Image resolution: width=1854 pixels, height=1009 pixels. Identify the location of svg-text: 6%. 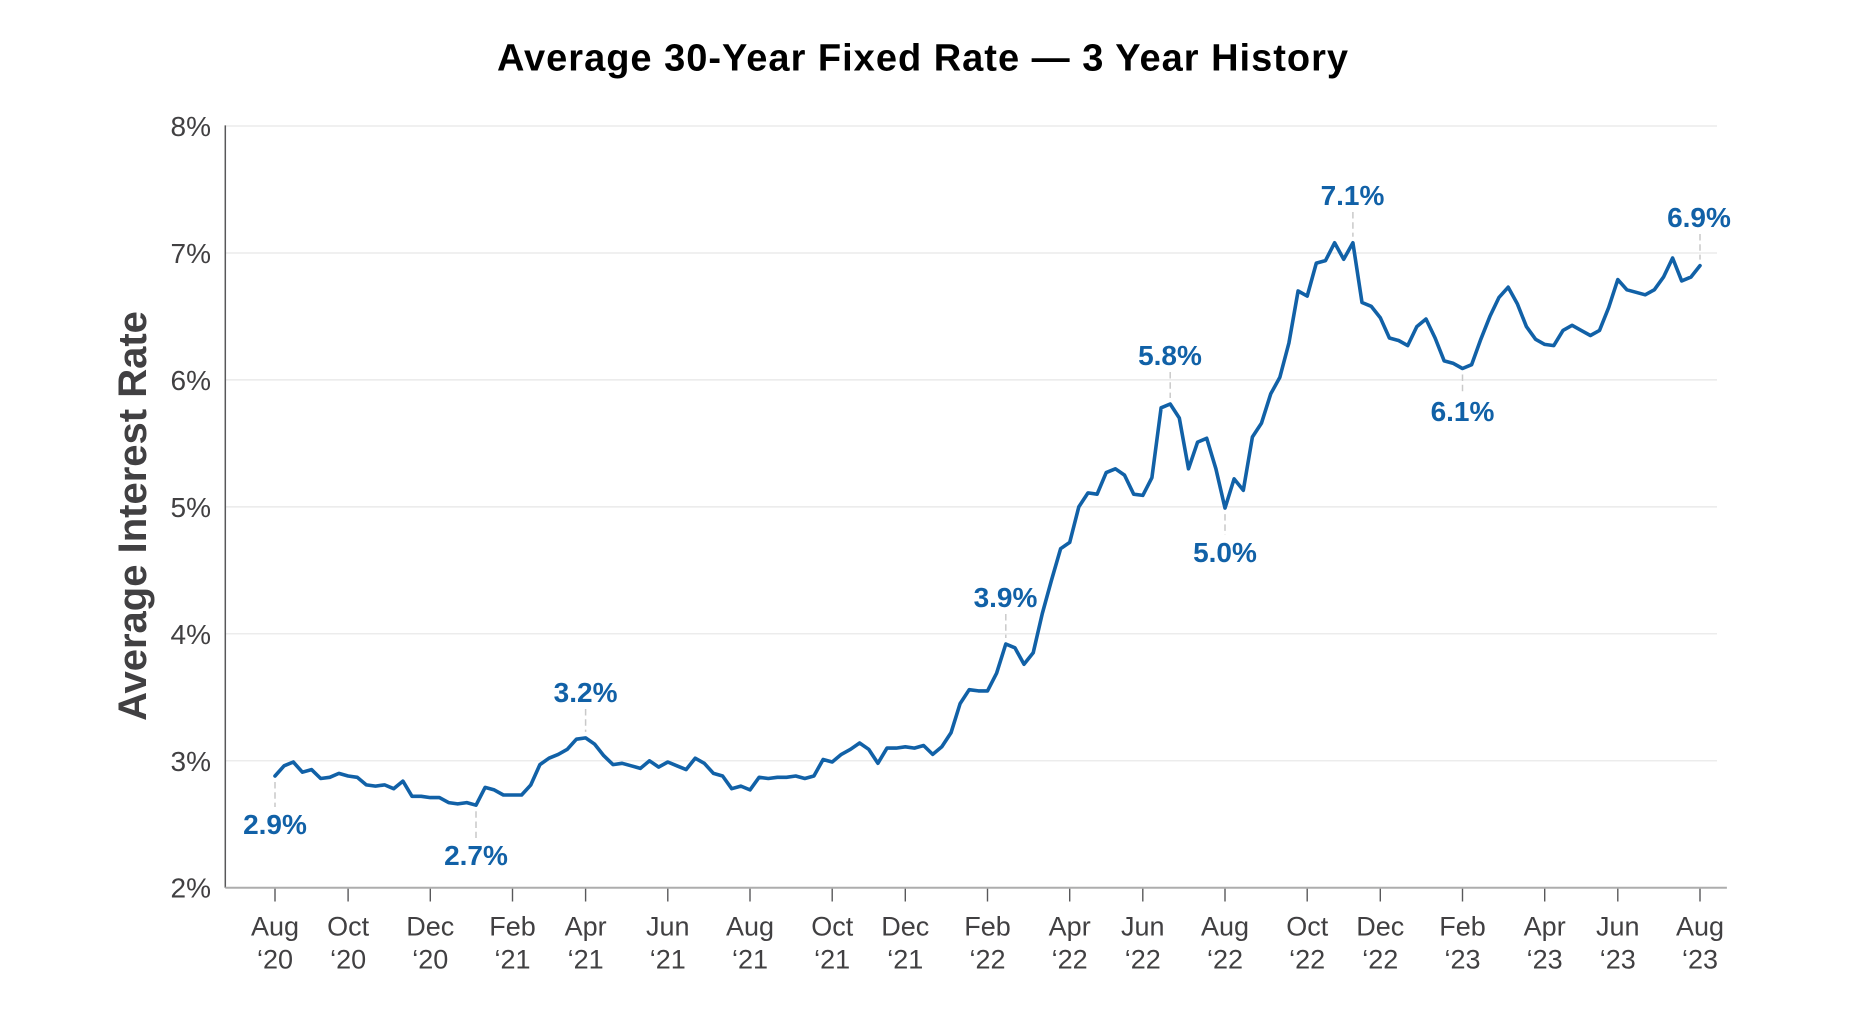
(191, 380).